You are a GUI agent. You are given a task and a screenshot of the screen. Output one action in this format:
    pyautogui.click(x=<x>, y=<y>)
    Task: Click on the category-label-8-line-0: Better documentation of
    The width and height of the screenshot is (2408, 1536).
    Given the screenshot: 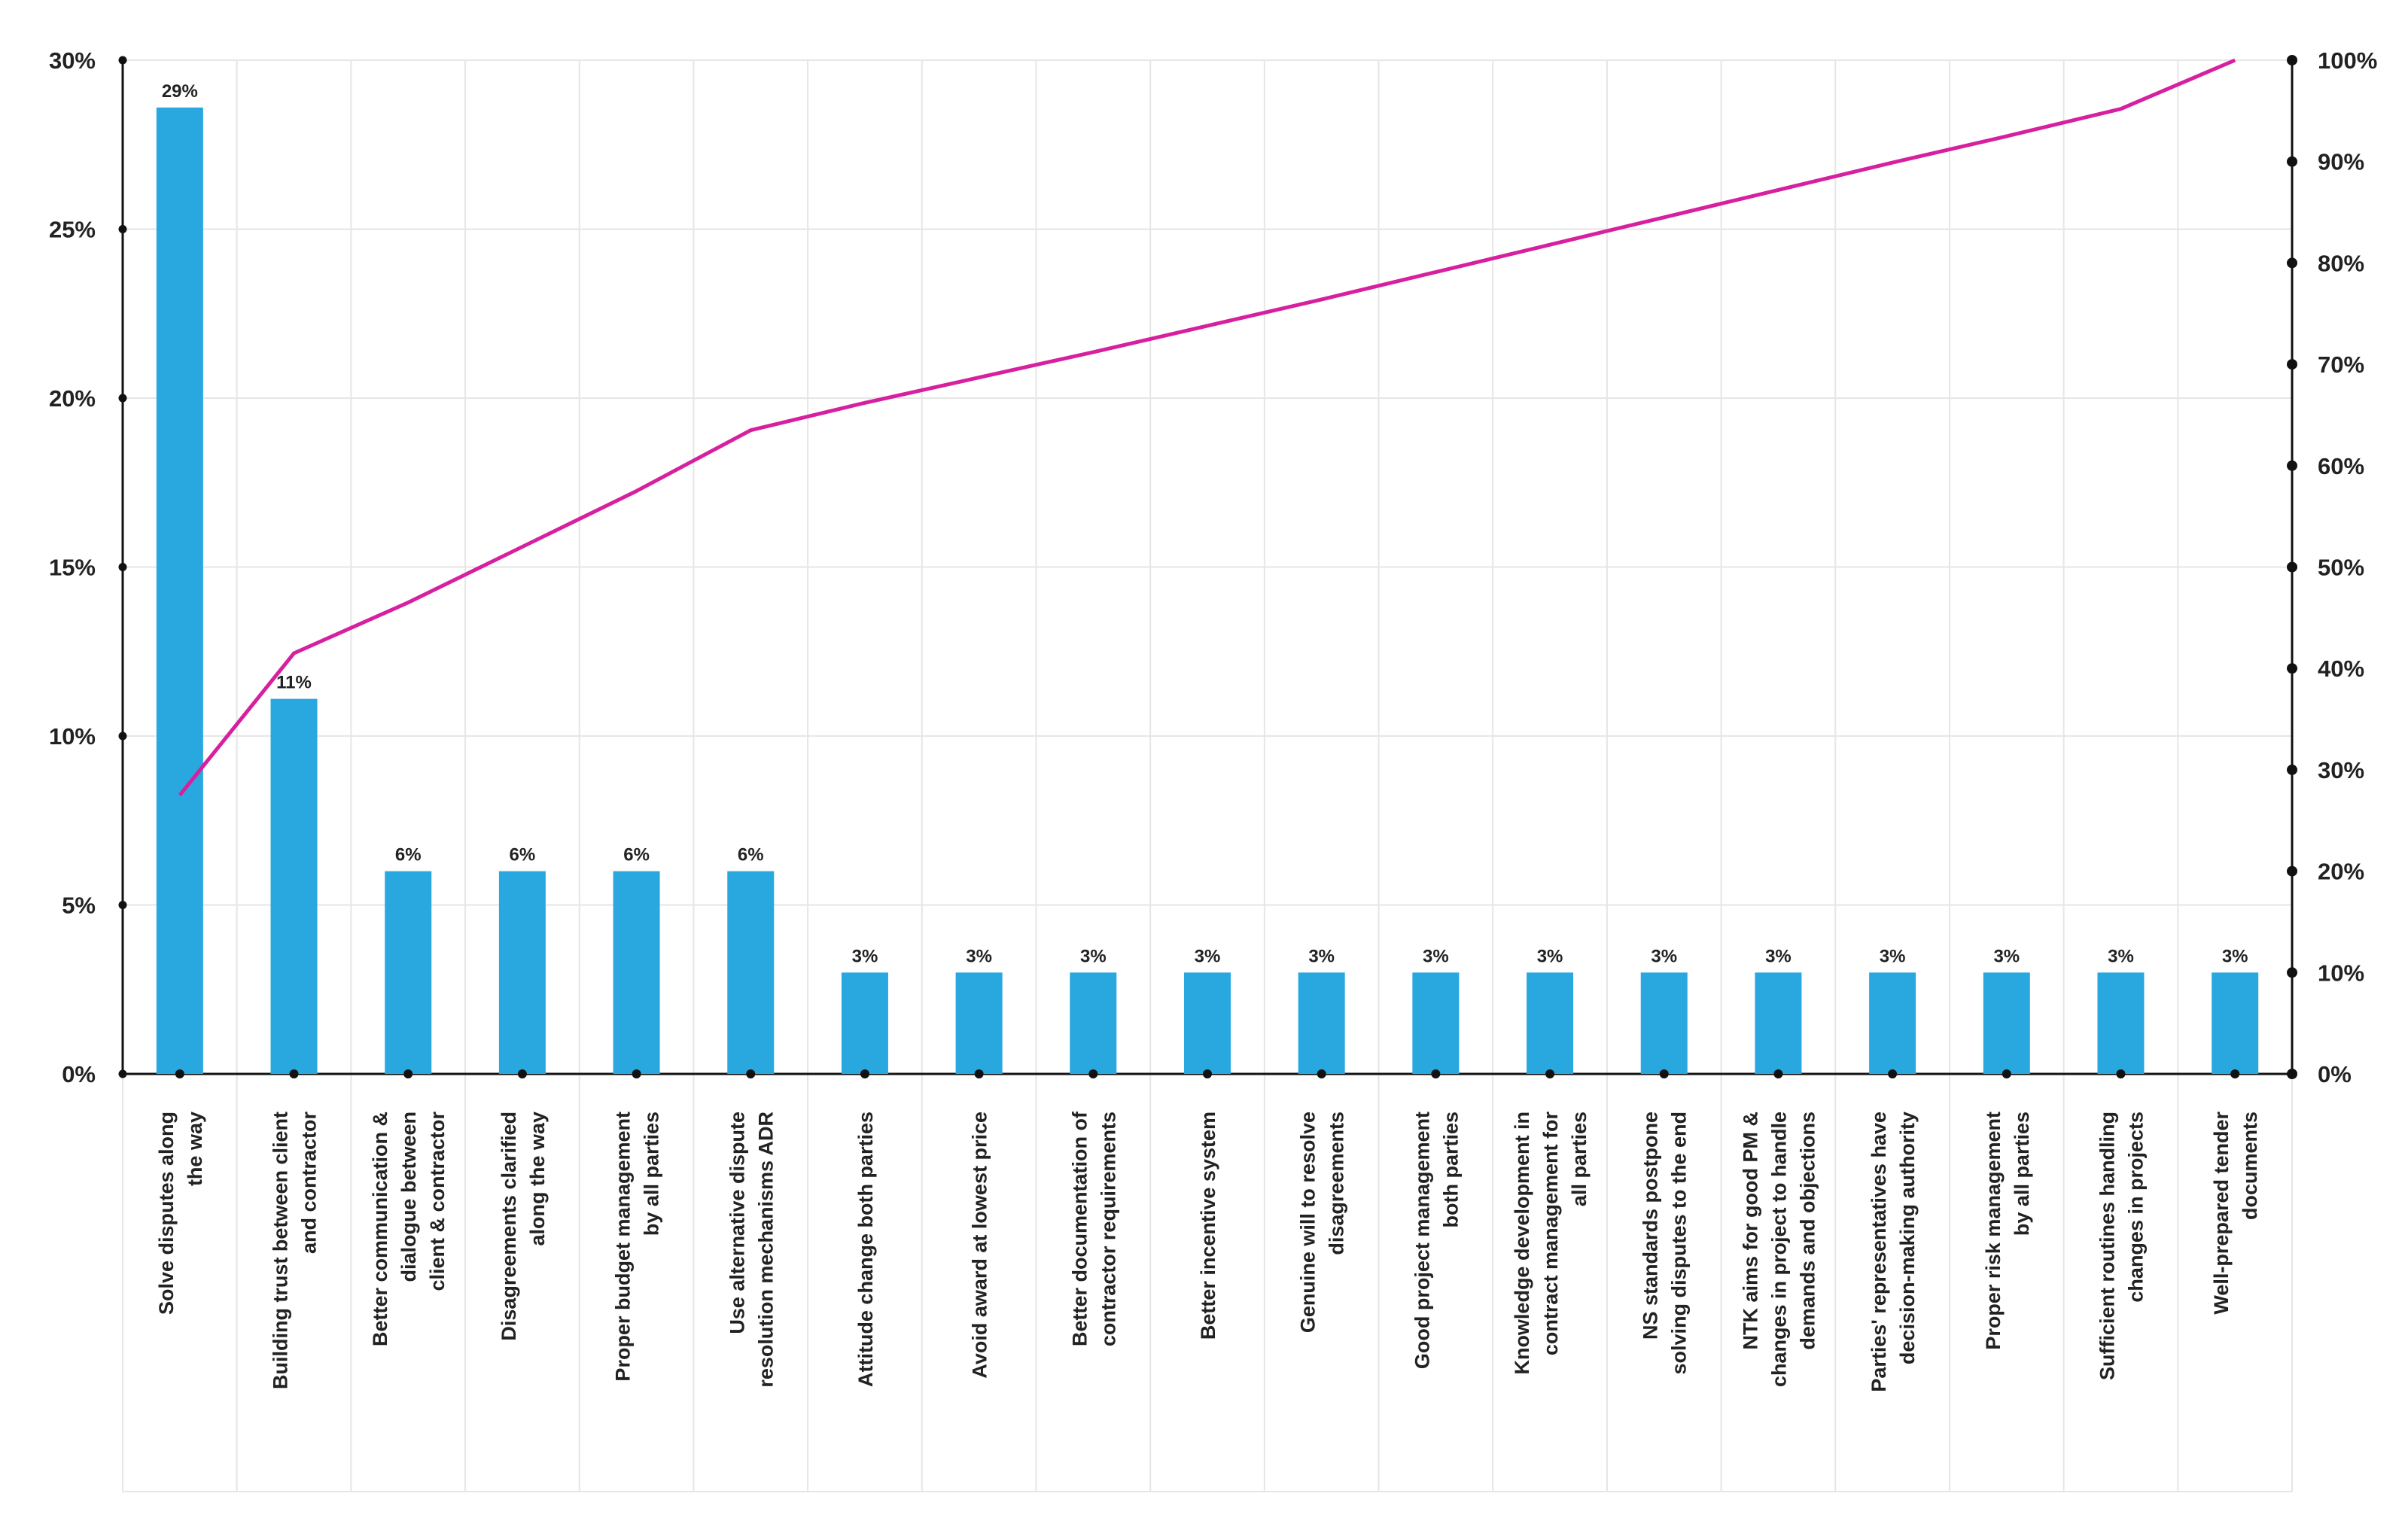 What is the action you would take?
    pyautogui.click(x=1079, y=1228)
    